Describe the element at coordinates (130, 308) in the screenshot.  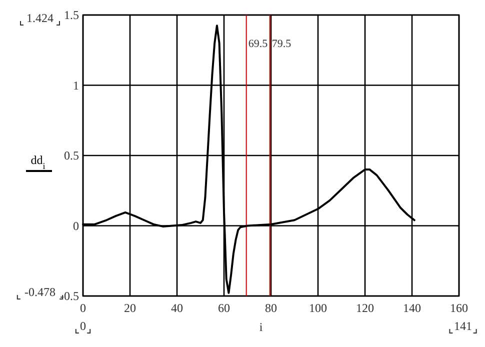
I see `x-tick-label: 20` at that location.